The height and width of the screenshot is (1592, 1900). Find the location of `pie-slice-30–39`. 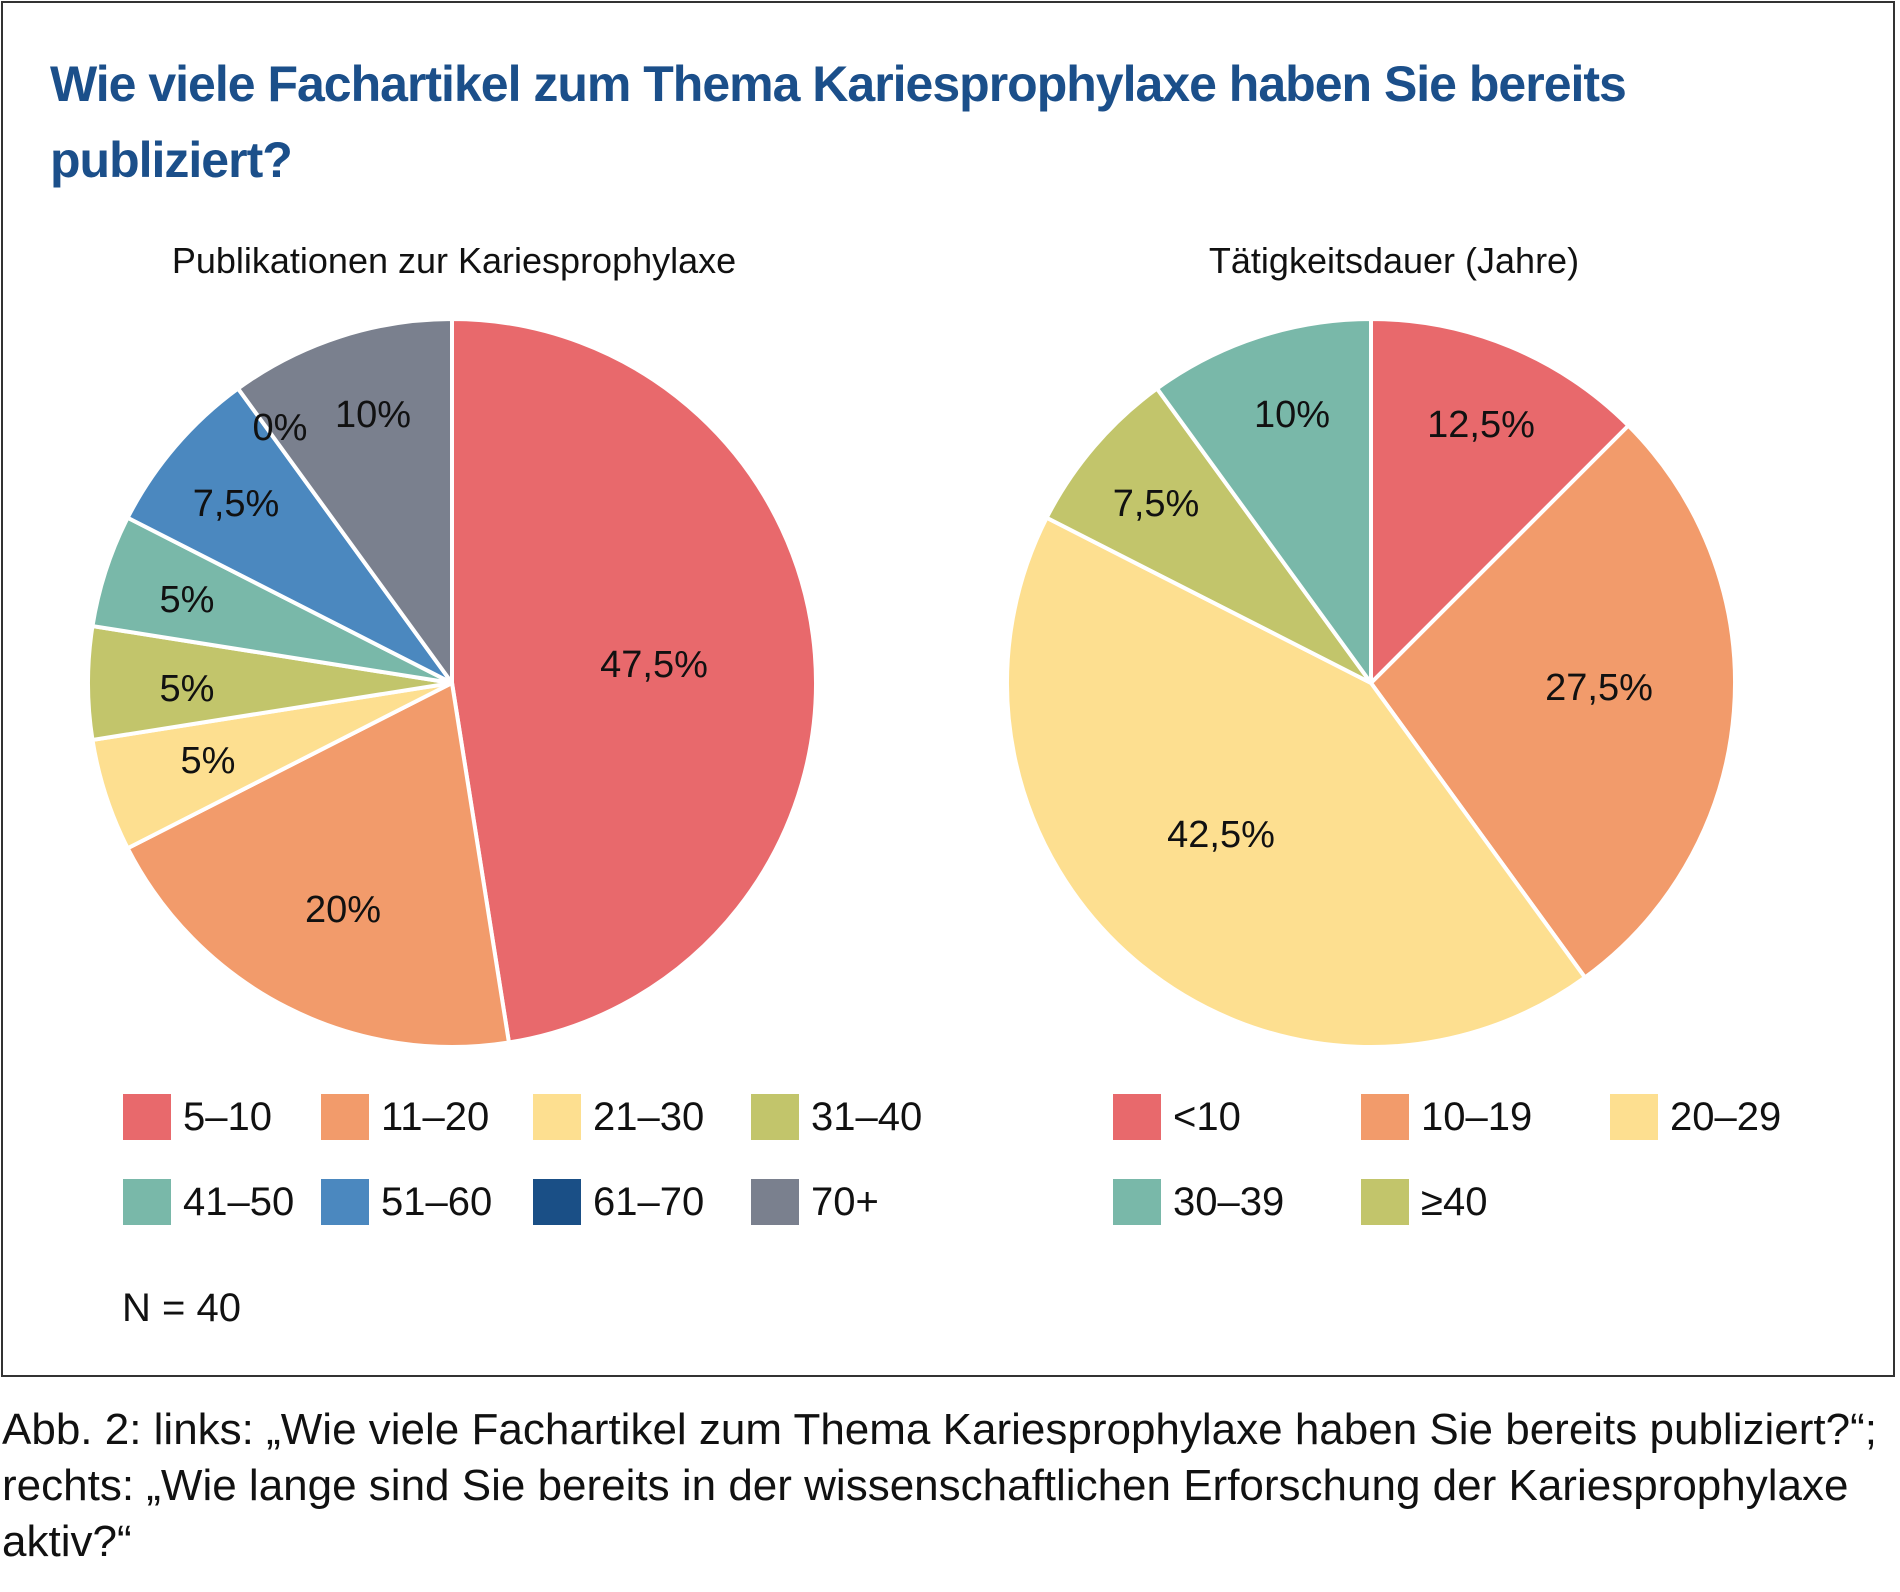

pie-slice-30–39 is located at coordinates (1264, 501).